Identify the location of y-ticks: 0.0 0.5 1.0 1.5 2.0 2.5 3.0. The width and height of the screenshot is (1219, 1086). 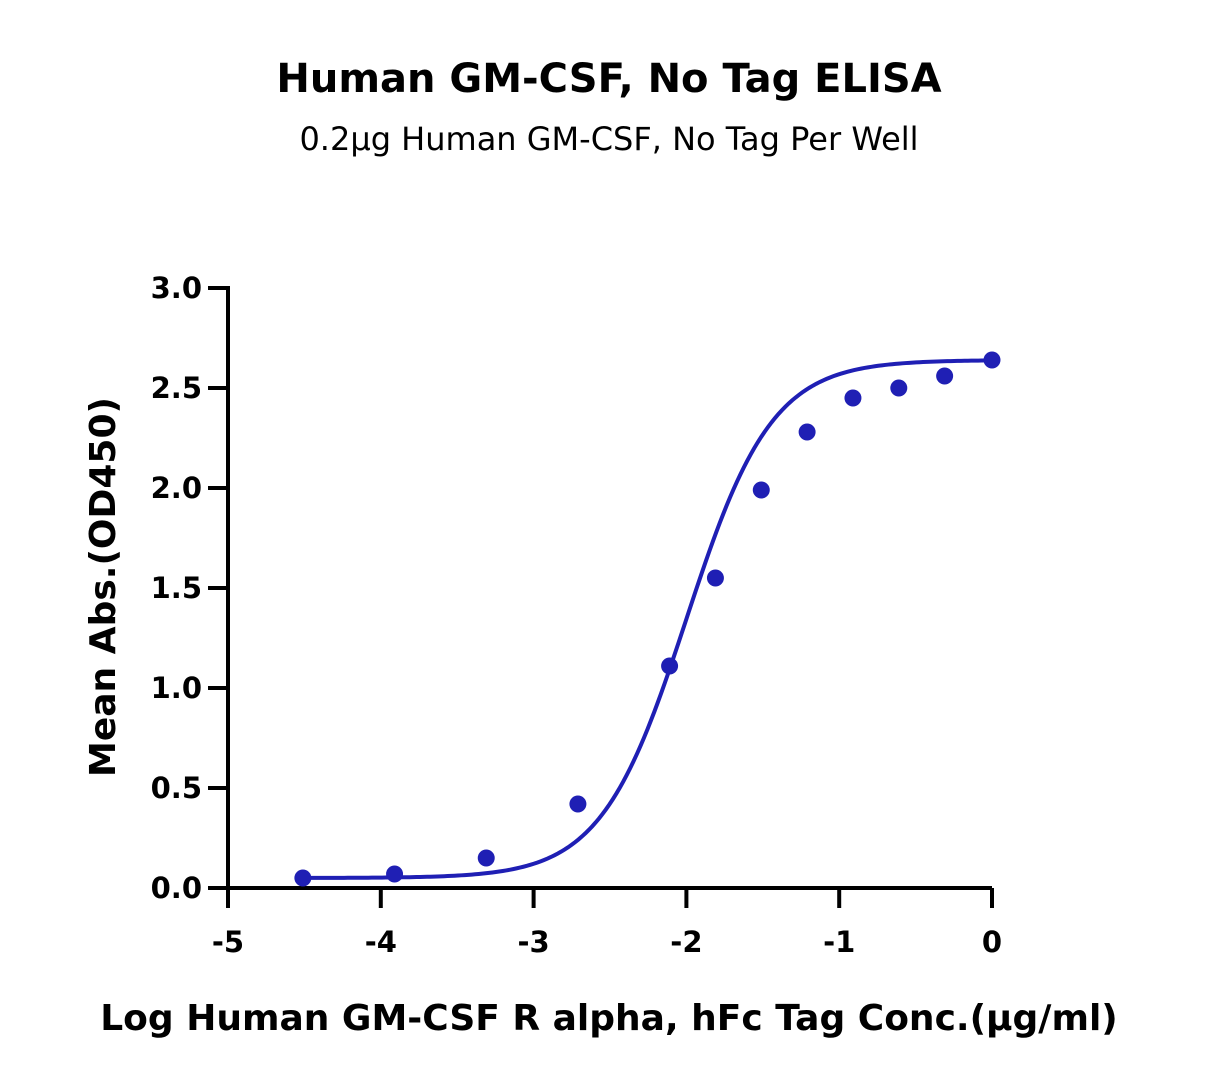
(189, 588).